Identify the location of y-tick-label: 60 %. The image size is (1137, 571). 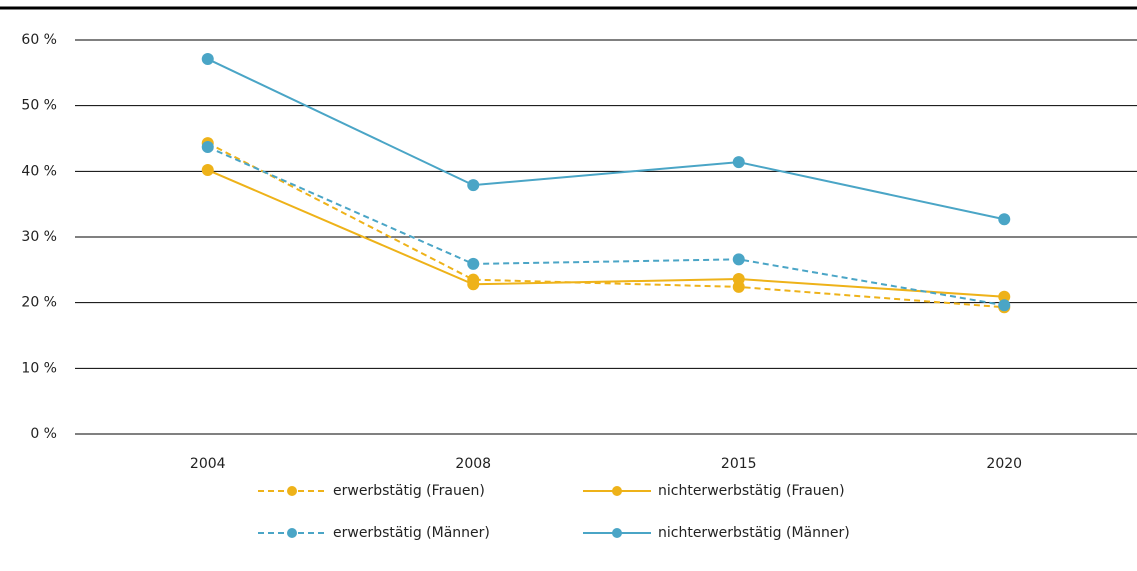
(39, 40).